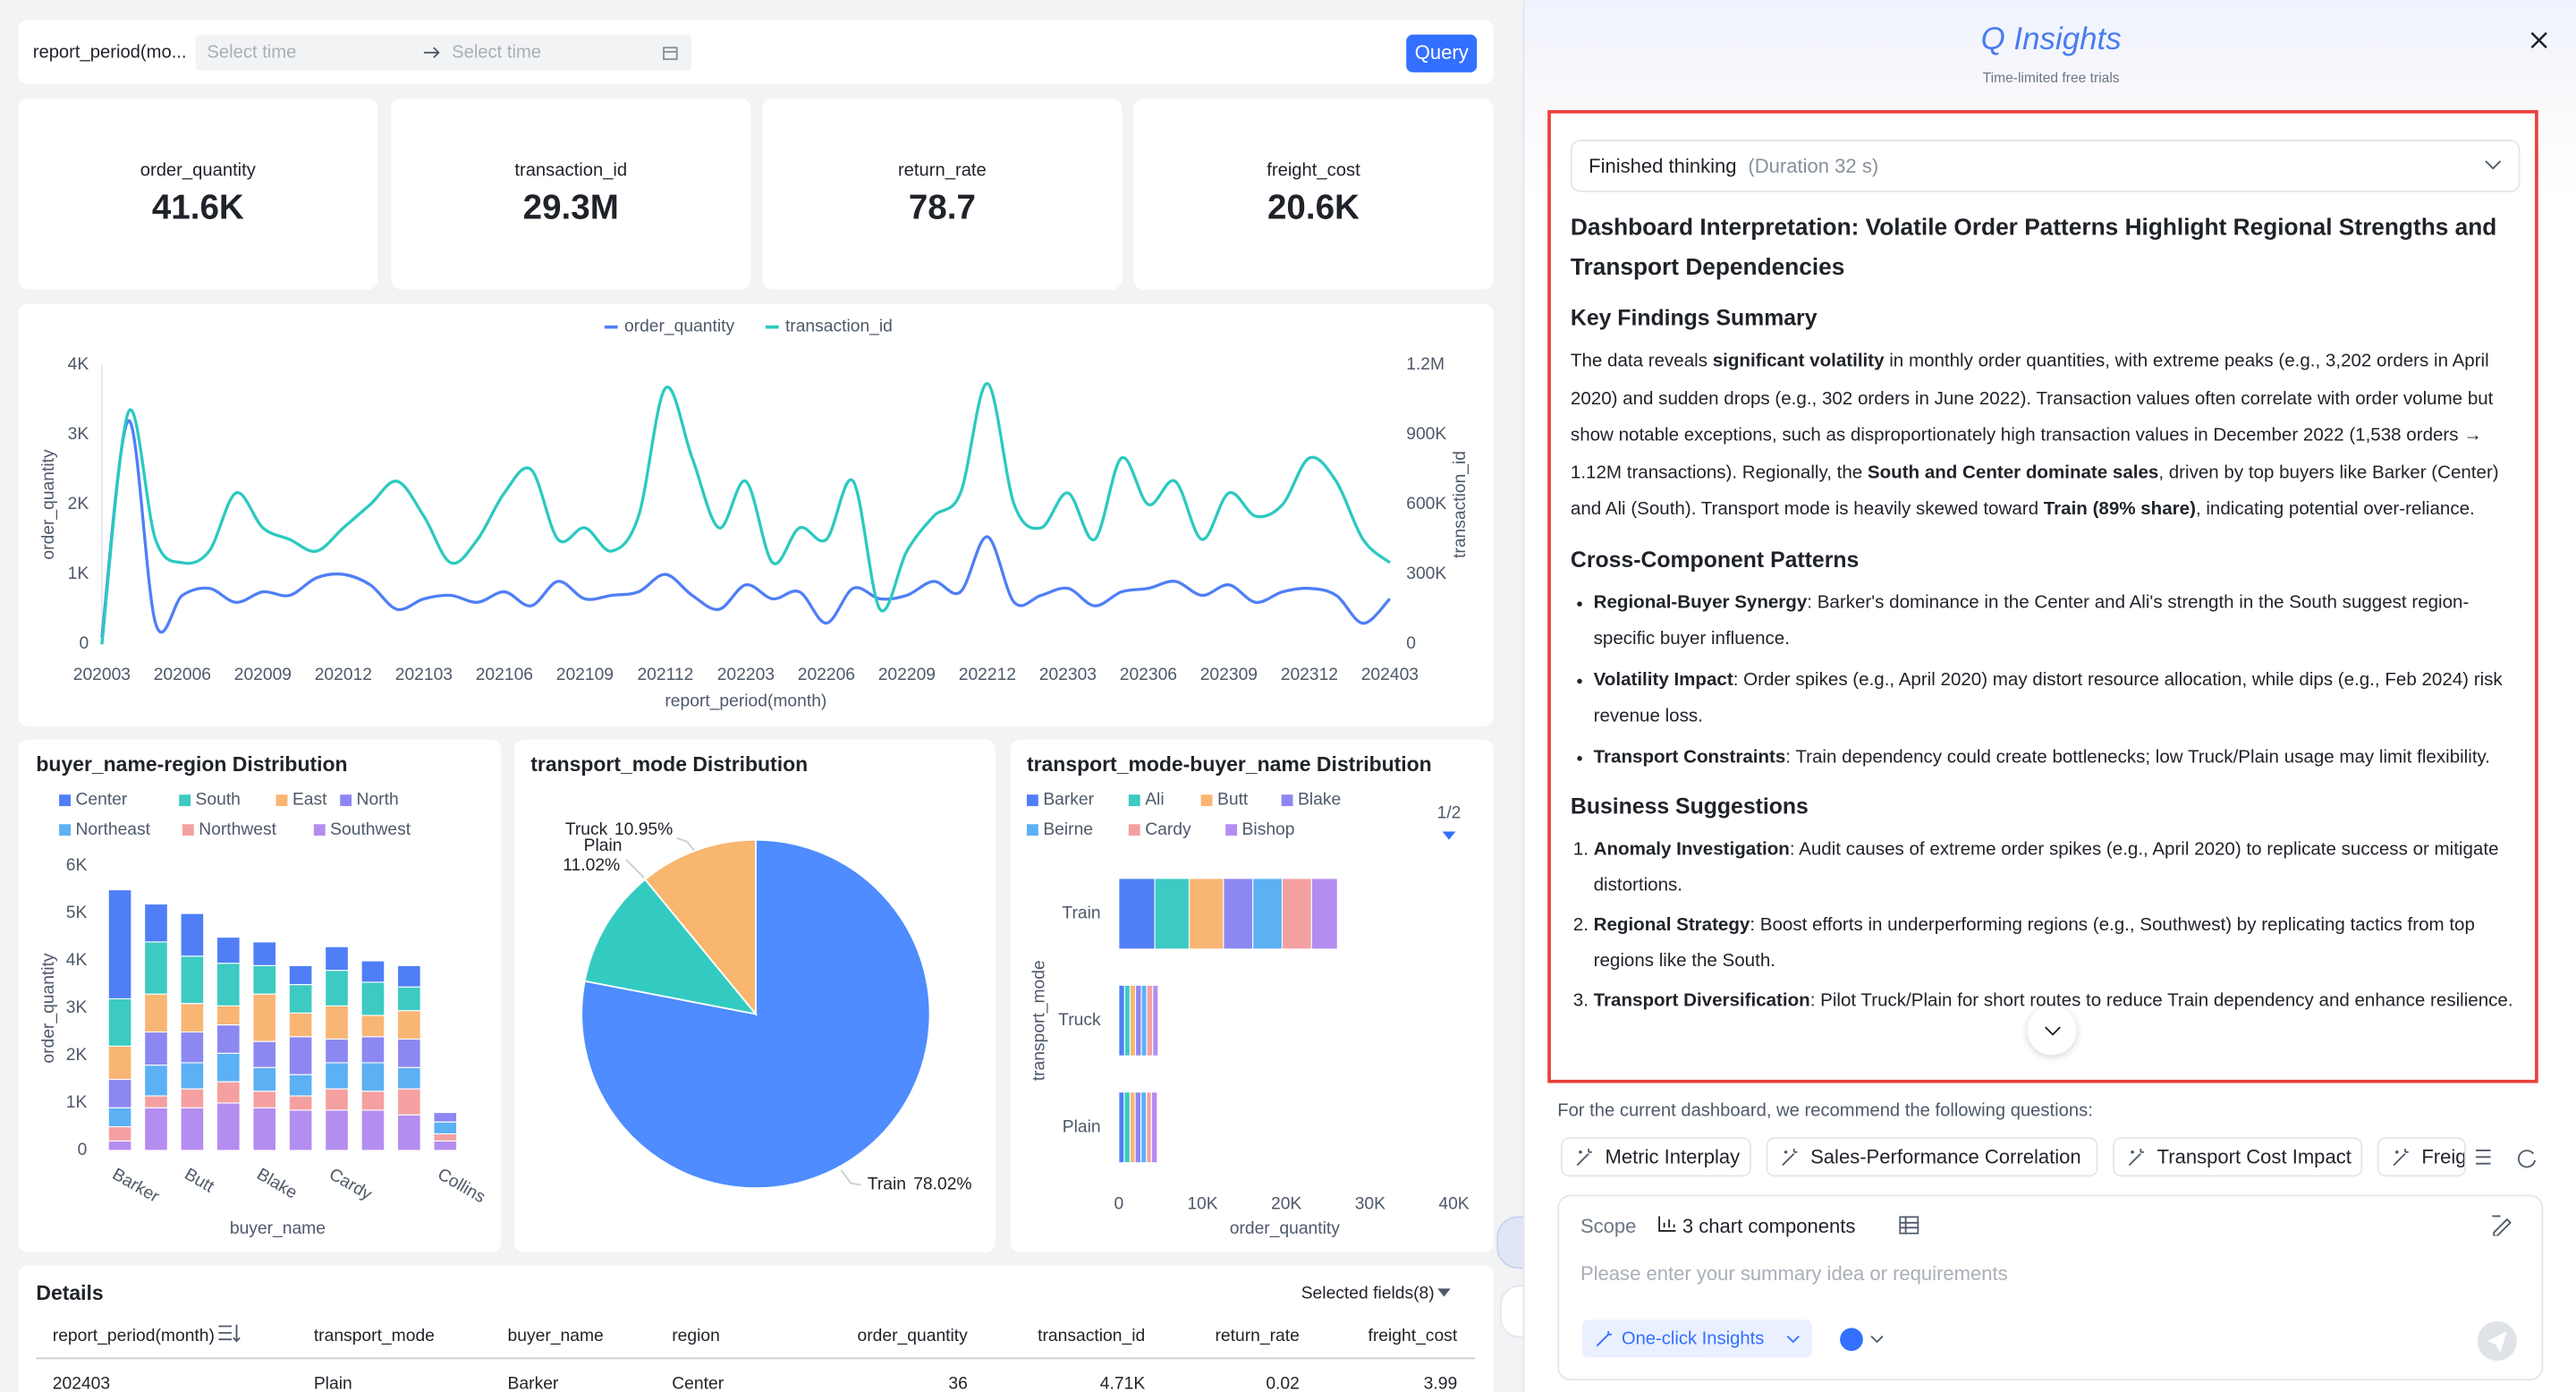 Image resolution: width=2576 pixels, height=1392 pixels. I want to click on date-range: Select time Select time, so click(443, 52).